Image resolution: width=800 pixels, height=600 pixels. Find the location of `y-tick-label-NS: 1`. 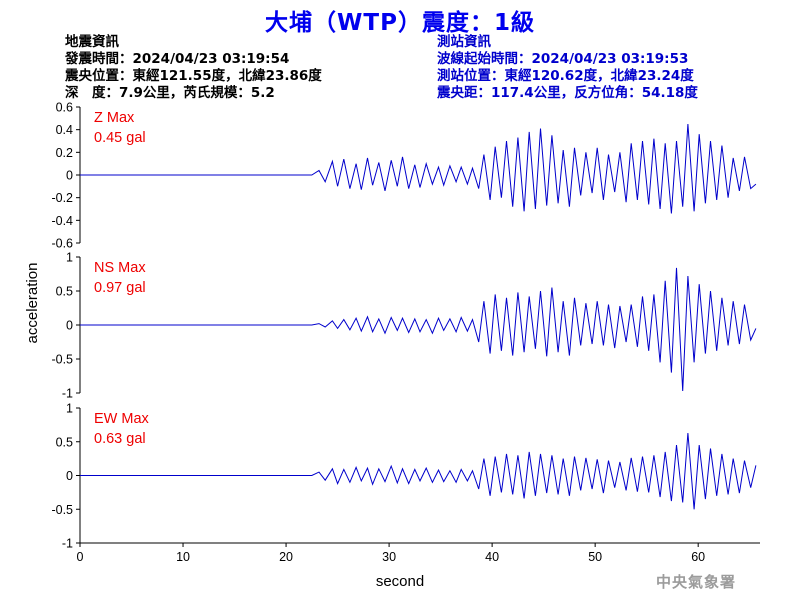

y-tick-label-NS: 1 is located at coordinates (69, 258).